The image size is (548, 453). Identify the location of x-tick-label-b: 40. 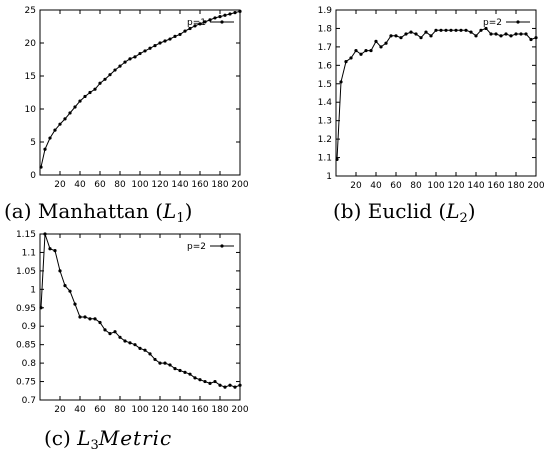
(376, 186).